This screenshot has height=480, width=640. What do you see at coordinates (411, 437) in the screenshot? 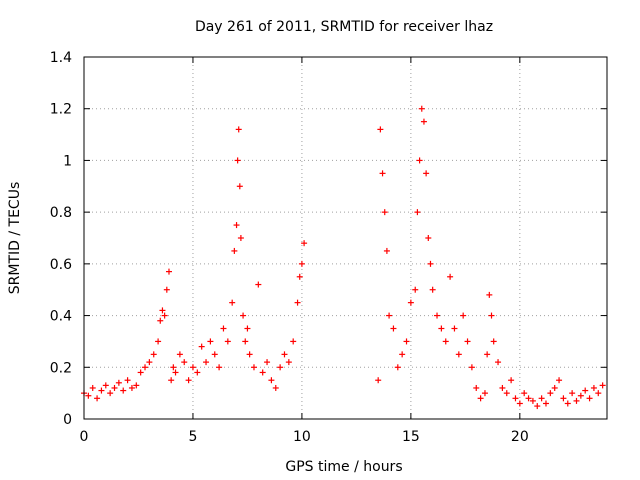
I see `x-tick-label: 15` at bounding box center [411, 437].